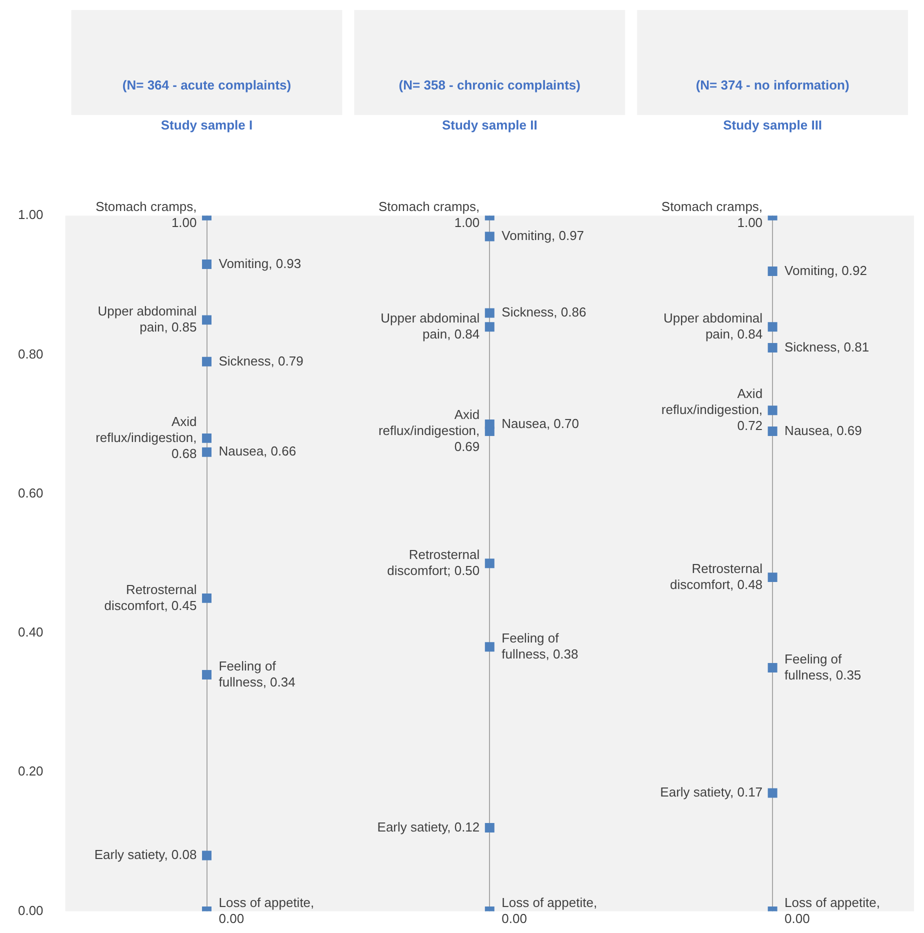 The width and height of the screenshot is (924, 933). Describe the element at coordinates (823, 666) in the screenshot. I see `data-label: Feeling of fullness, 0.35` at that location.